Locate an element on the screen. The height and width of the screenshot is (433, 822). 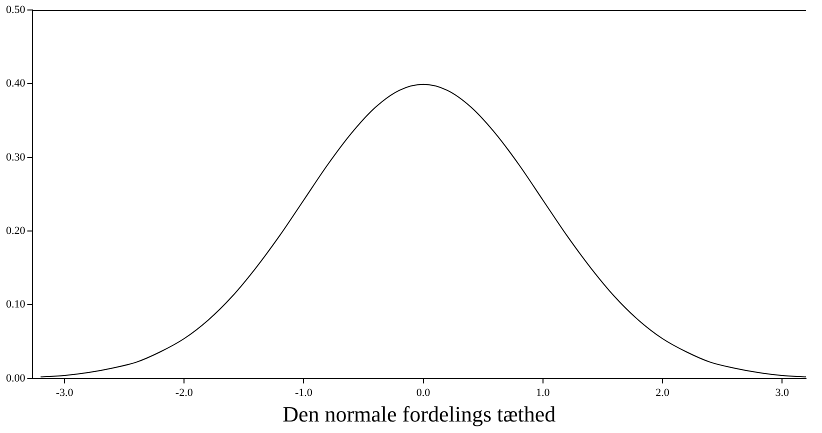
x-tick-label: 1.0 is located at coordinates (543, 392).